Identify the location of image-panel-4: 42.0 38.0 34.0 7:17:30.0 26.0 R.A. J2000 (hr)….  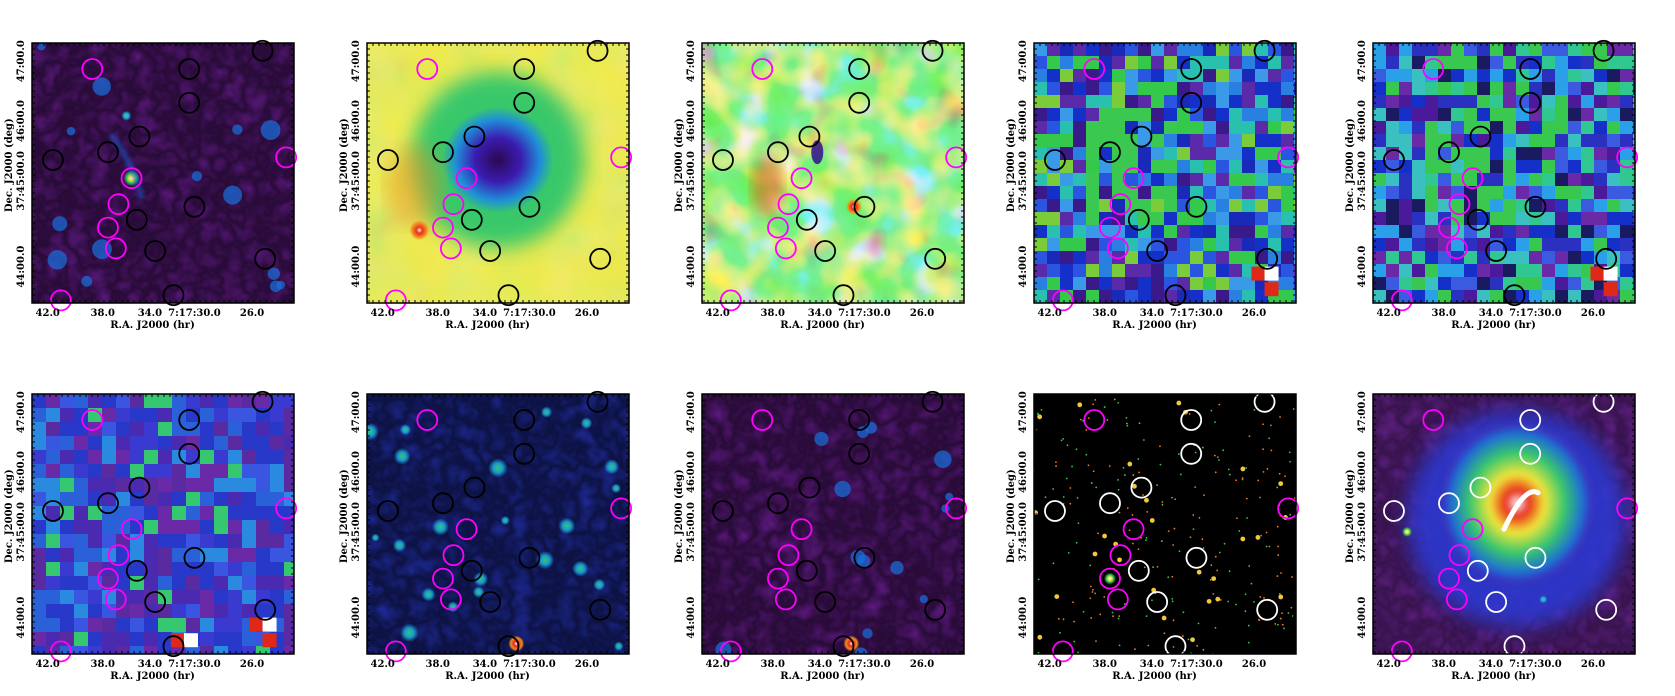
(1153, 185).